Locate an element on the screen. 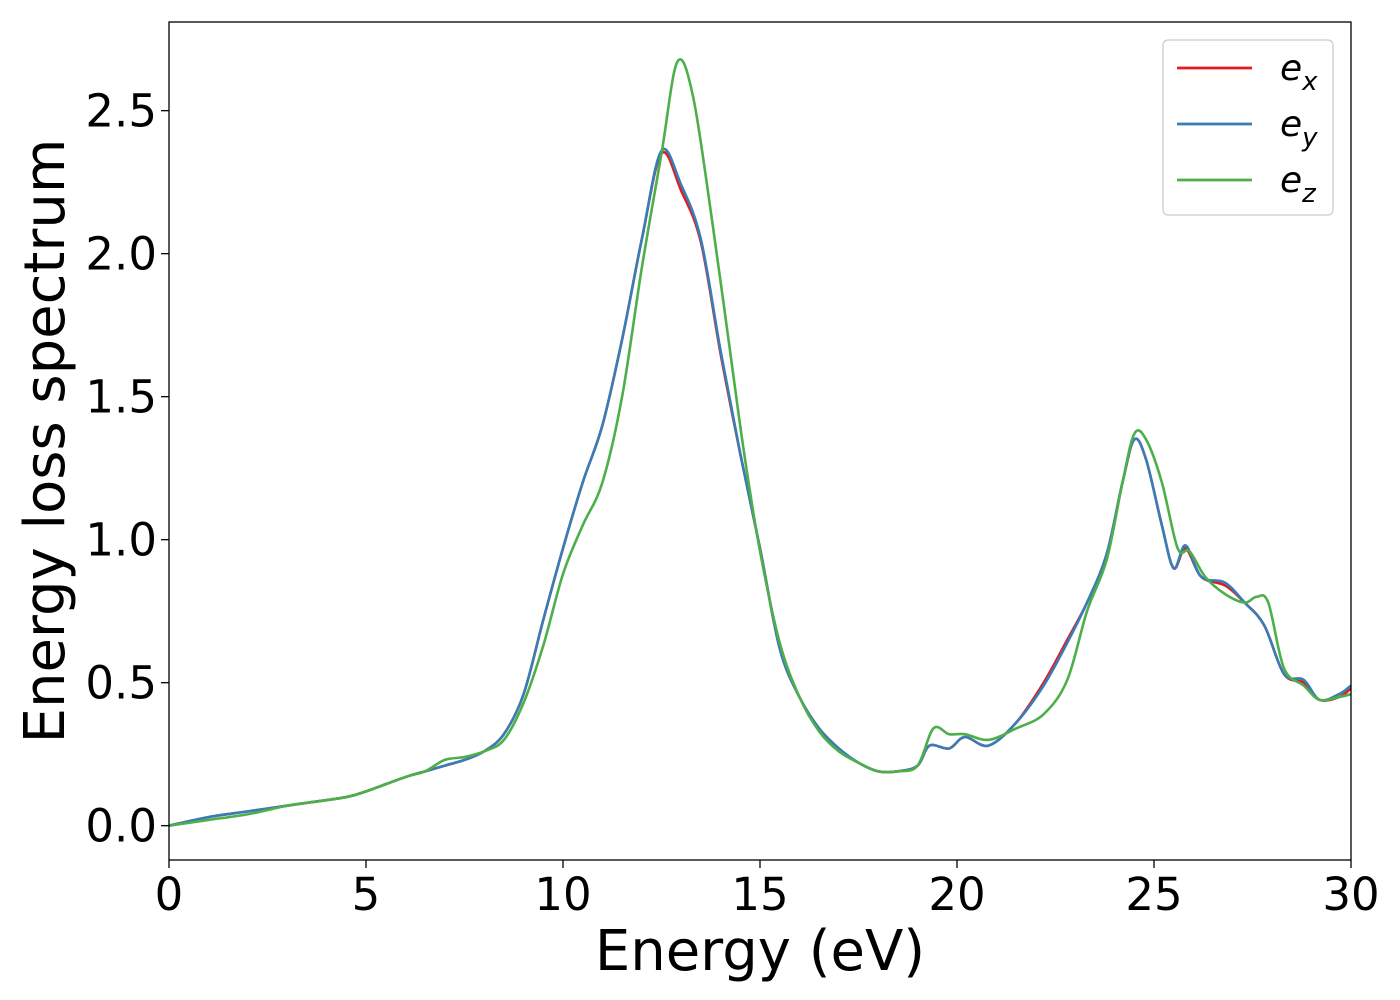 The image size is (1400, 1000). y-tick-label: 2.5 is located at coordinates (121, 111).